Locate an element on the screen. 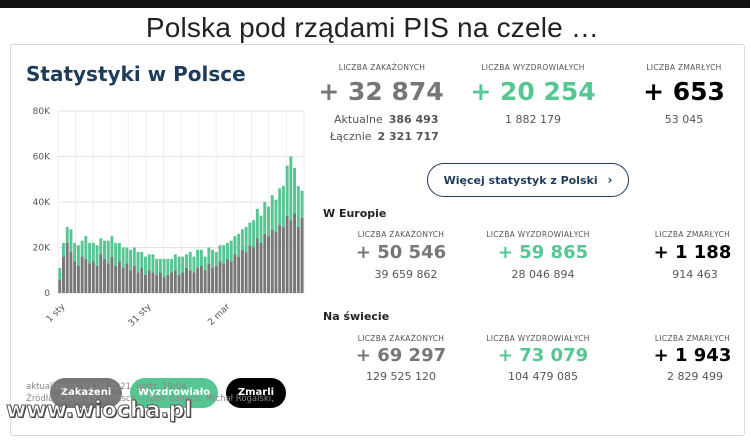  recovered-filter-button: Wyzdrowiało is located at coordinates (174, 393).